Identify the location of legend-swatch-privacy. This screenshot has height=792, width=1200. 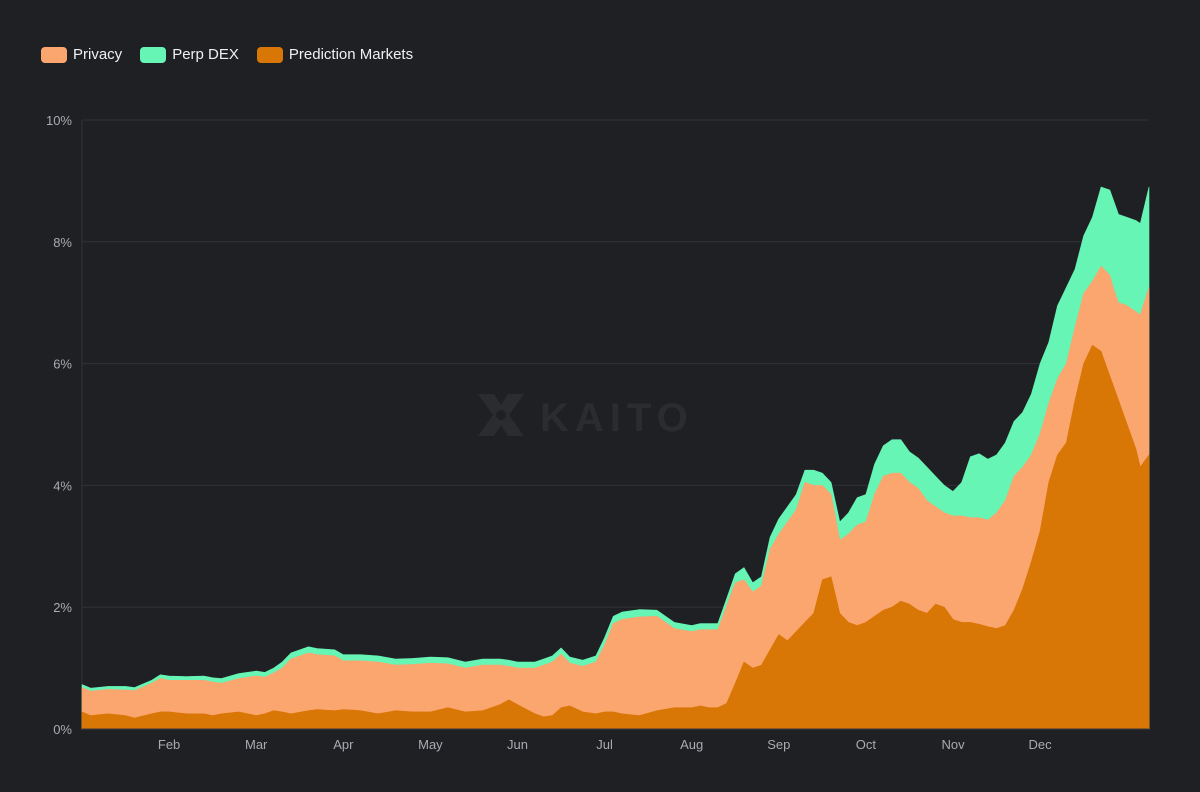
(54, 54).